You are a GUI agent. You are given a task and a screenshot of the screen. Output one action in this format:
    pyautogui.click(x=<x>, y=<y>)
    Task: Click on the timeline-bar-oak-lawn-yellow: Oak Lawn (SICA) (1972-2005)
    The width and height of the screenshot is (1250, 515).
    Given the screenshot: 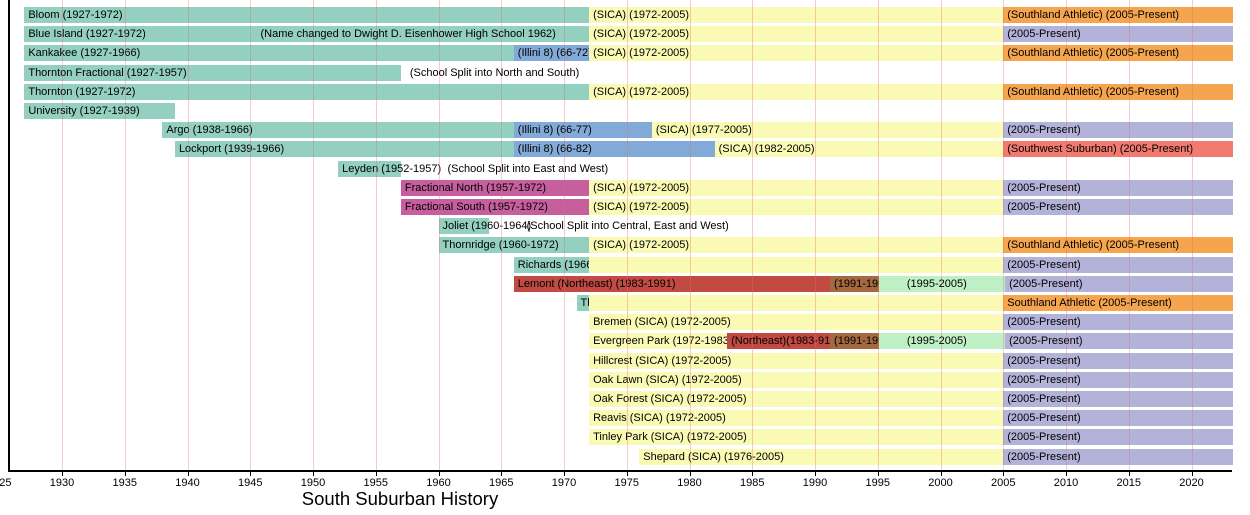 What is the action you would take?
    pyautogui.click(x=796, y=379)
    